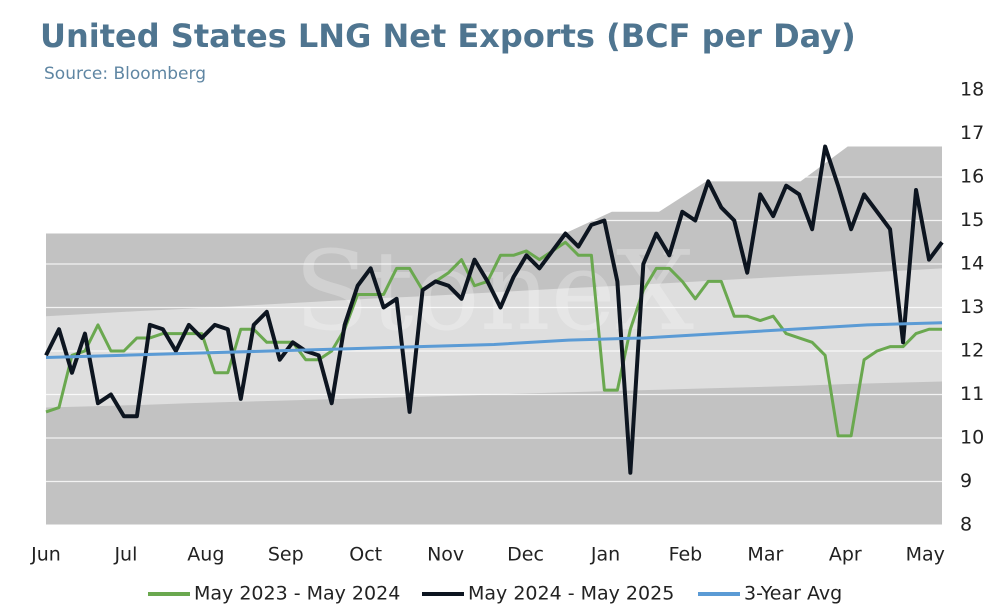  Describe the element at coordinates (571, 594) in the screenshot. I see `legend-label: May 2024 - May 2025` at that location.